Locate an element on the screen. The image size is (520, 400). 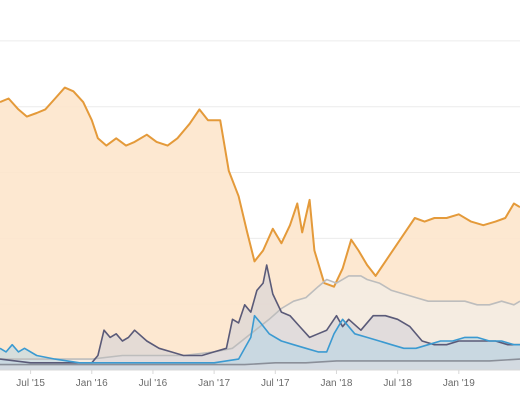
x-tick-label: Jan '19 is located at coordinates (459, 383).